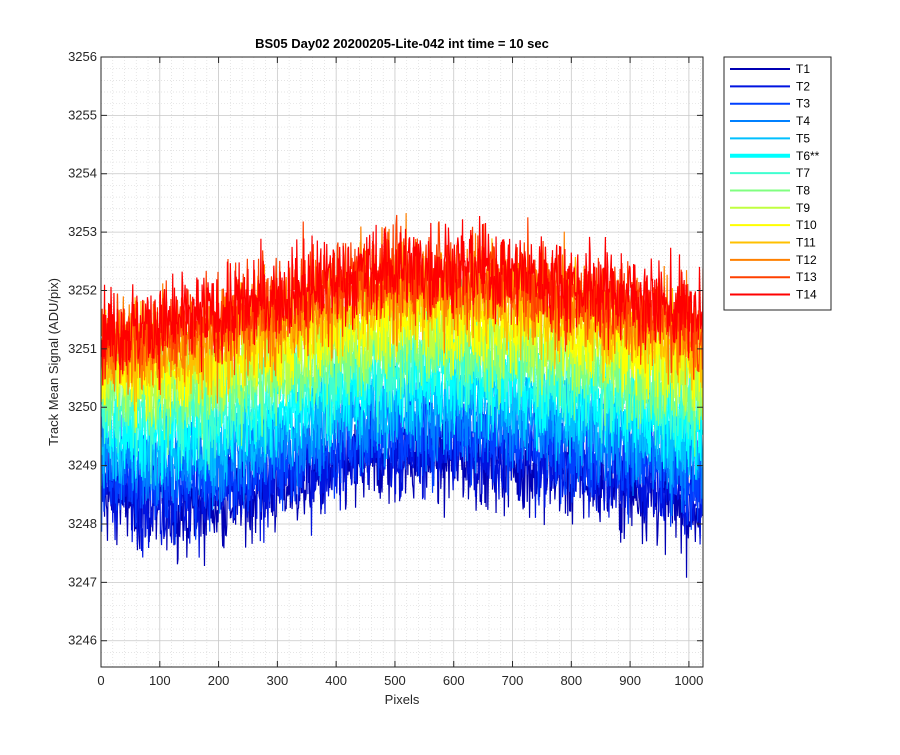 Image resolution: width=900 pixels, height=755 pixels. What do you see at coordinates (336, 680) in the screenshot?
I see `x-tick-label: 400` at bounding box center [336, 680].